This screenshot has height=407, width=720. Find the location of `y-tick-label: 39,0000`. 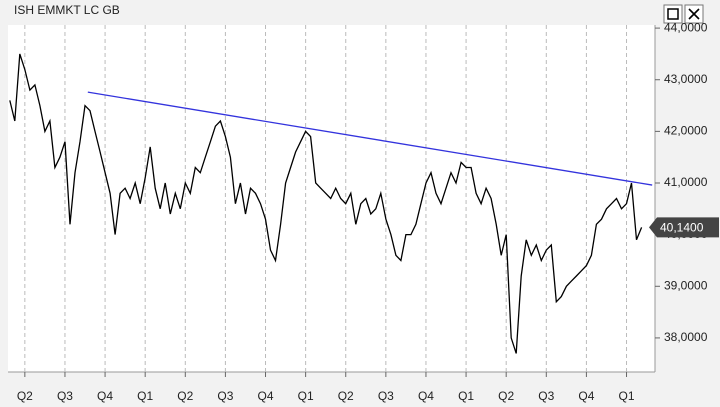

y-tick-label: 39,0000 is located at coordinates (686, 285).